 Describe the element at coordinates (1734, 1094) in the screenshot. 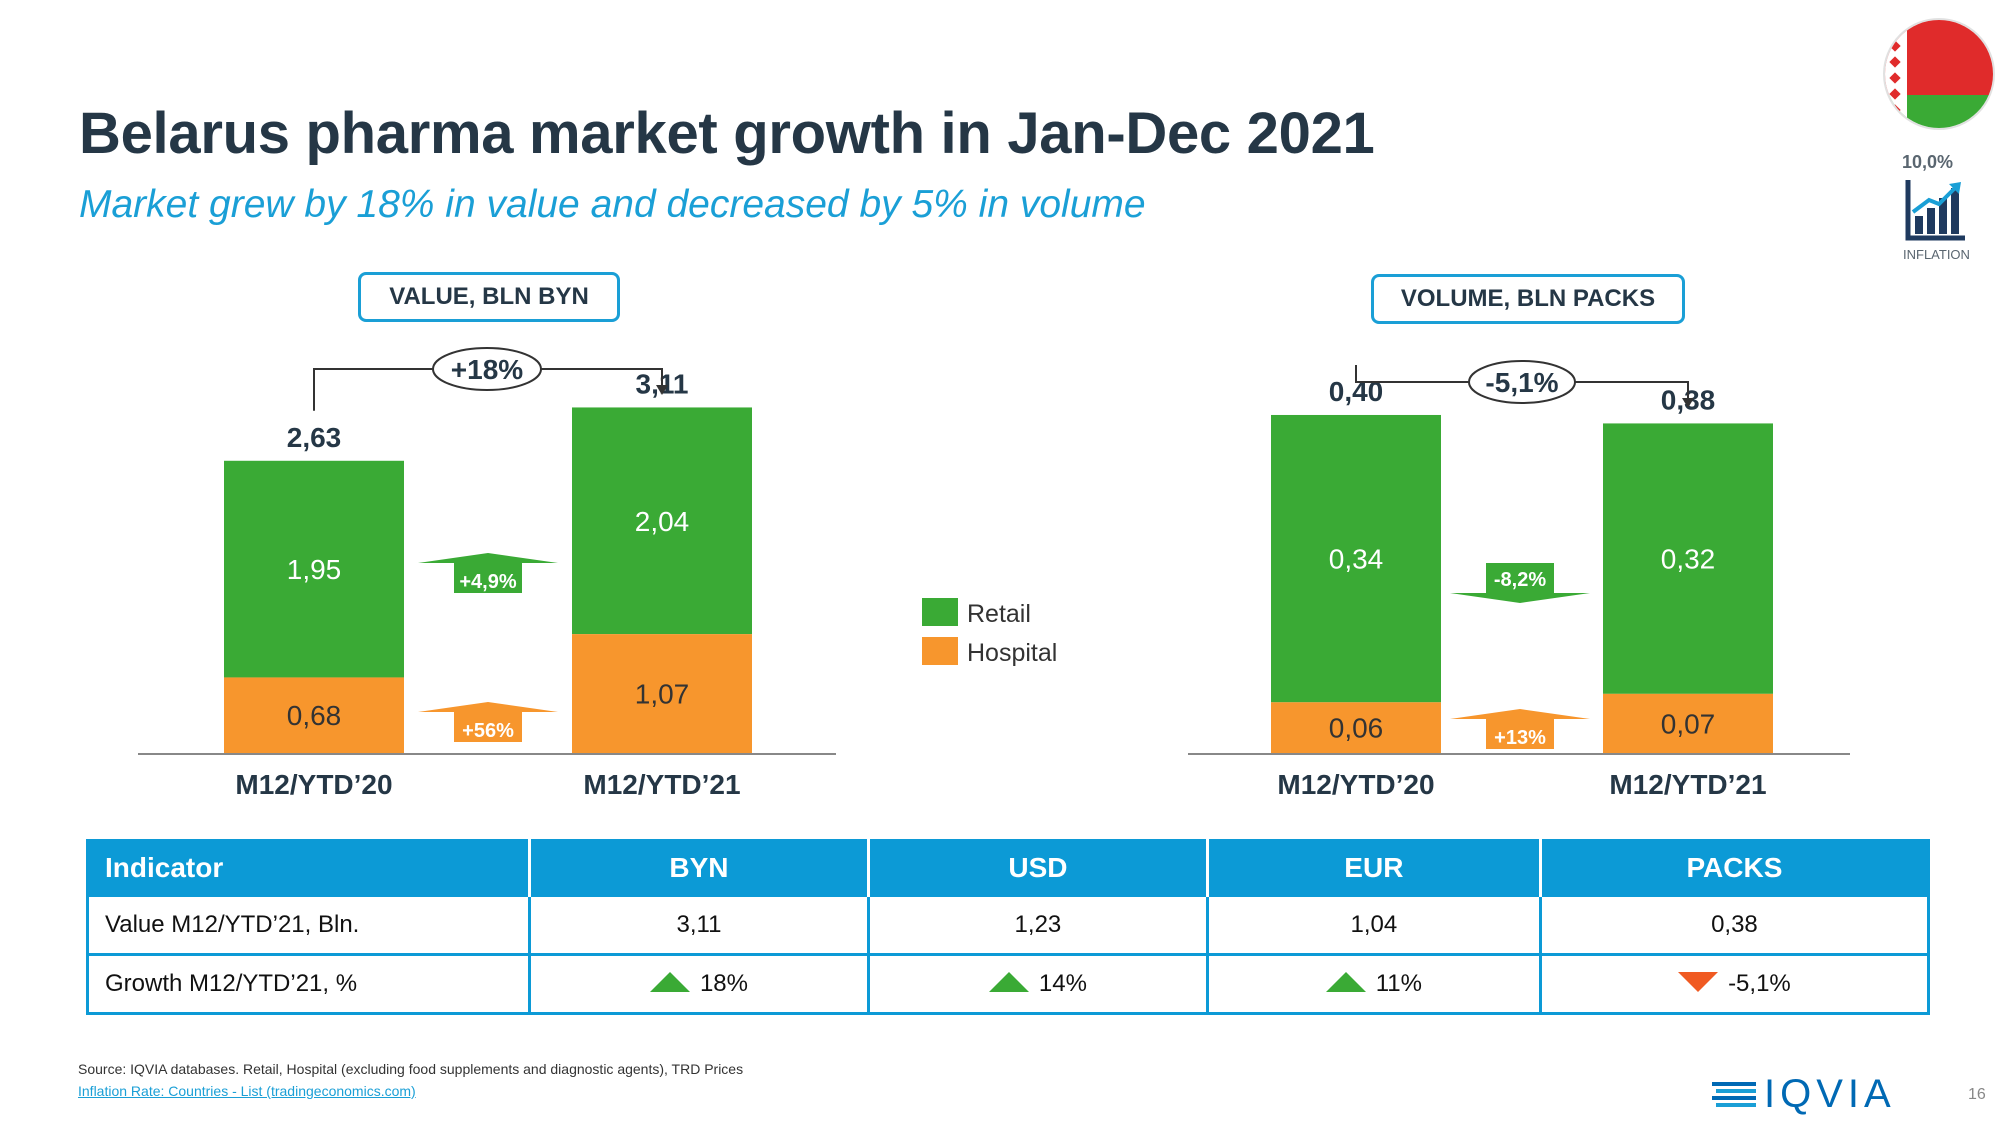

I see `iqvia-logo-icon` at that location.